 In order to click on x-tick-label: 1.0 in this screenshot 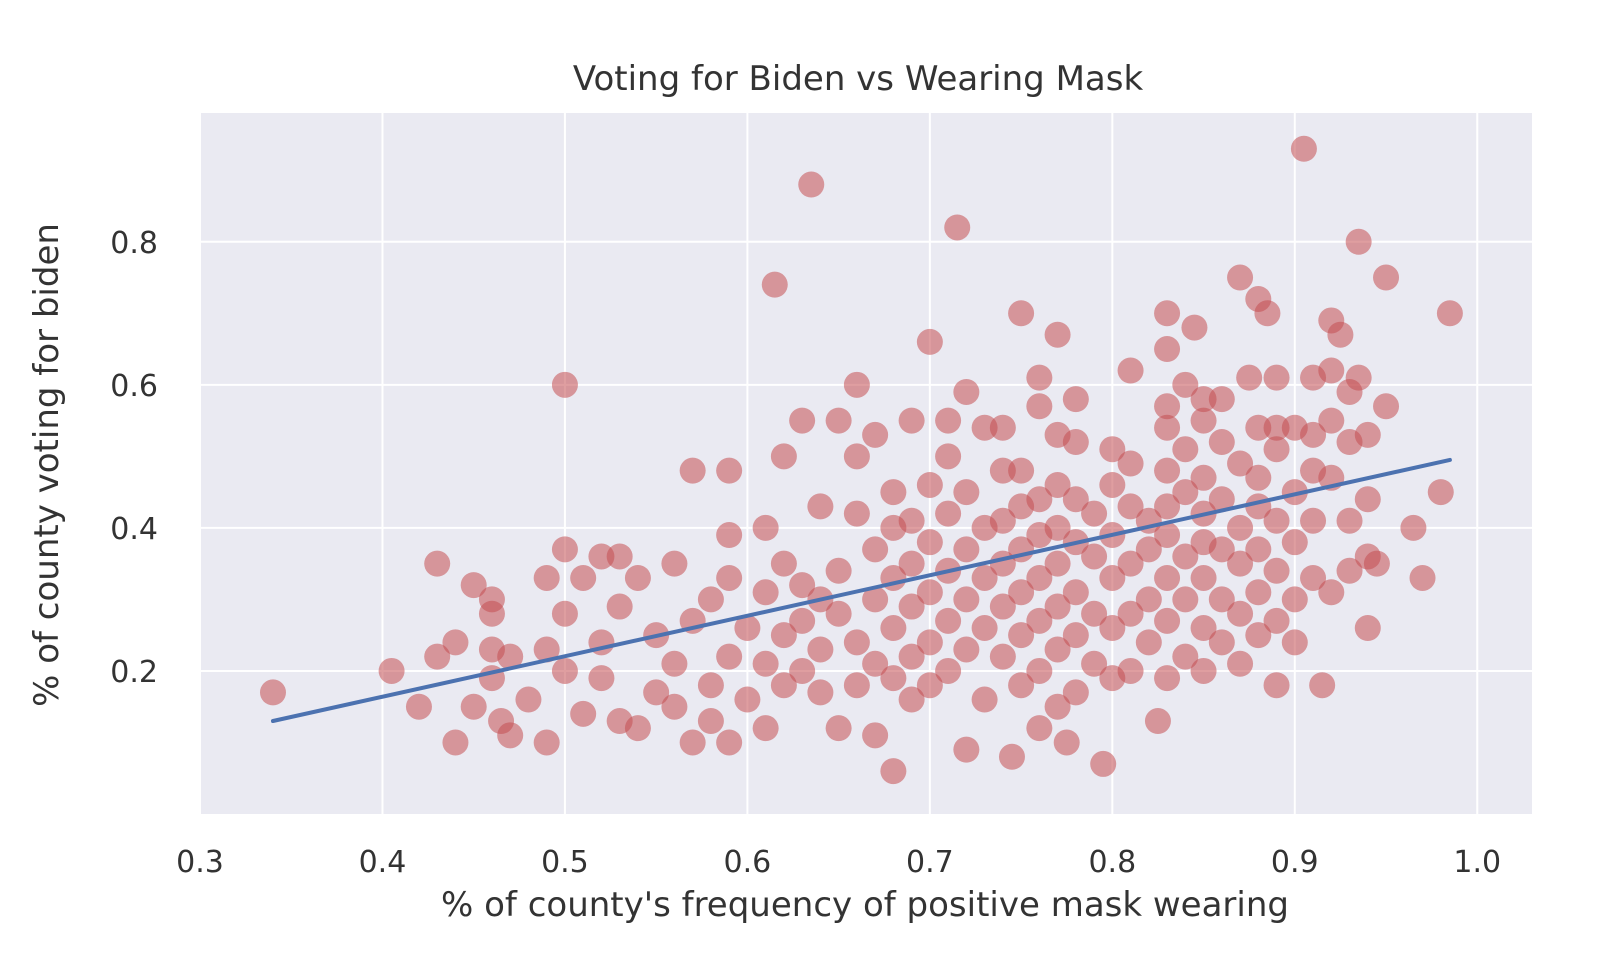, I will do `click(1477, 862)`.